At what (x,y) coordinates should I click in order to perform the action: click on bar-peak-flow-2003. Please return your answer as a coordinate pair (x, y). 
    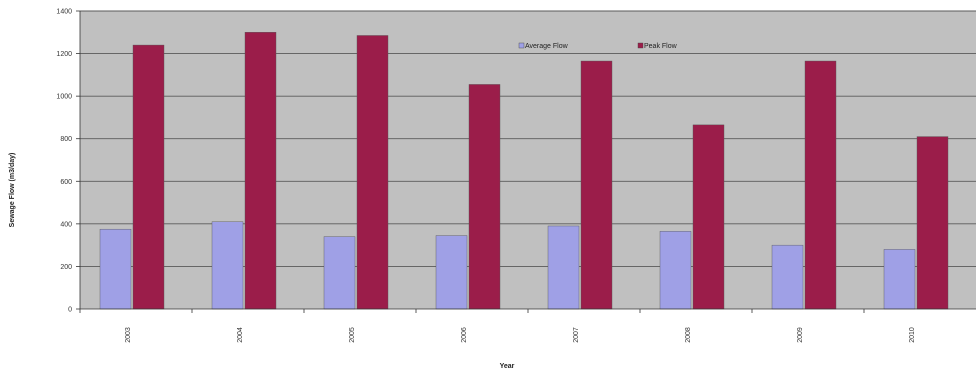
    Looking at the image, I should click on (148, 177).